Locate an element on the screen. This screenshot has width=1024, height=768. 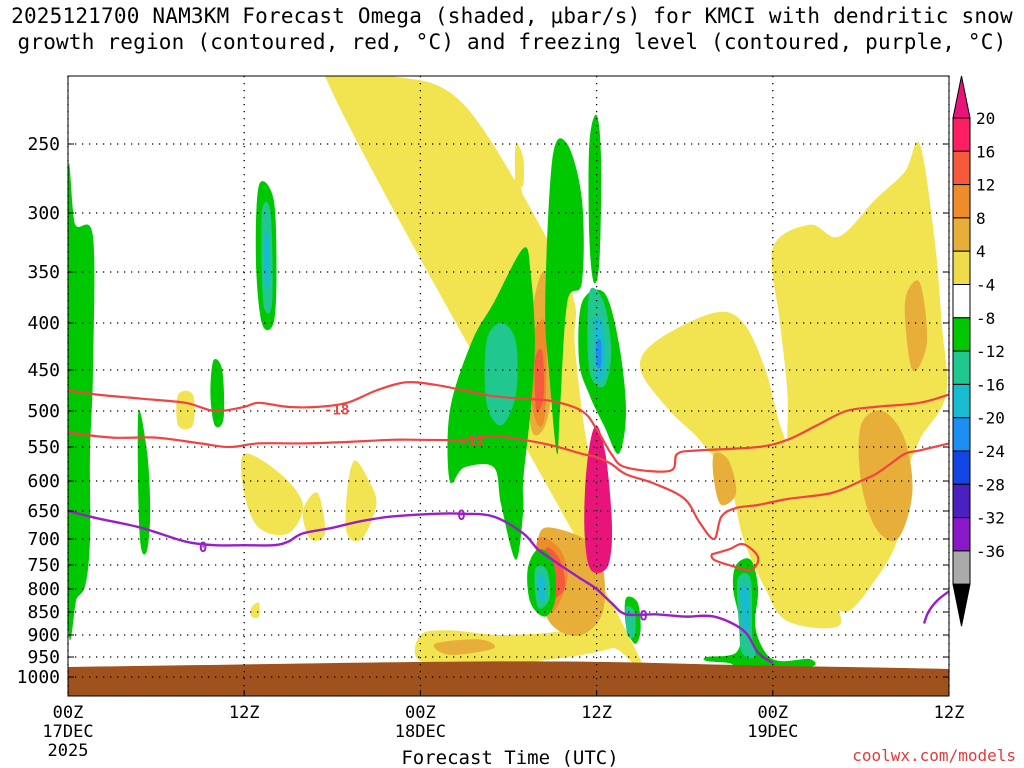
colorbar-label-12: -32 is located at coordinates (990, 518).